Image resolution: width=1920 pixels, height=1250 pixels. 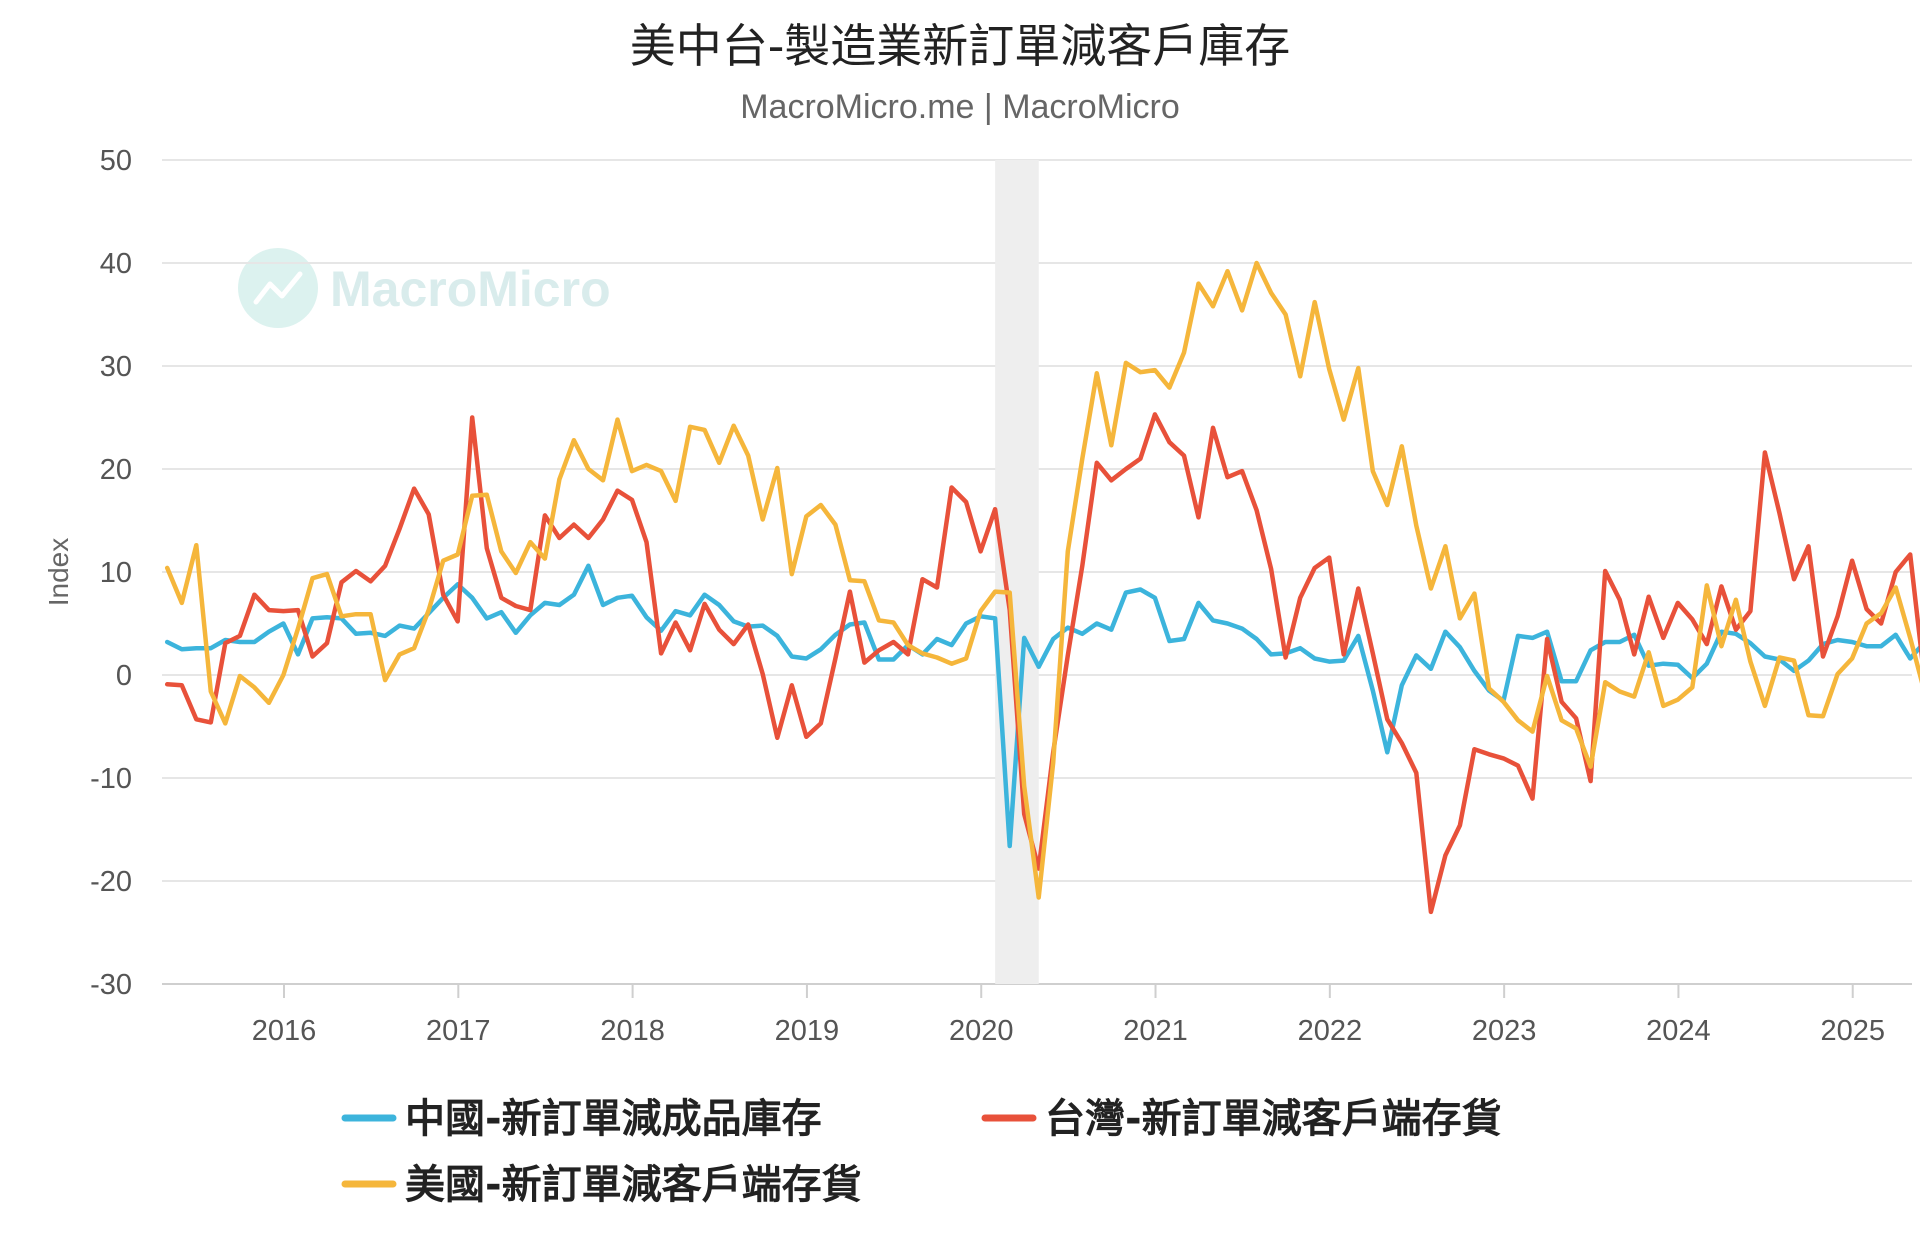 What do you see at coordinates (1273, 1119) in the screenshot?
I see `legend-label: 台灣-新訂單減客戶端存貨` at bounding box center [1273, 1119].